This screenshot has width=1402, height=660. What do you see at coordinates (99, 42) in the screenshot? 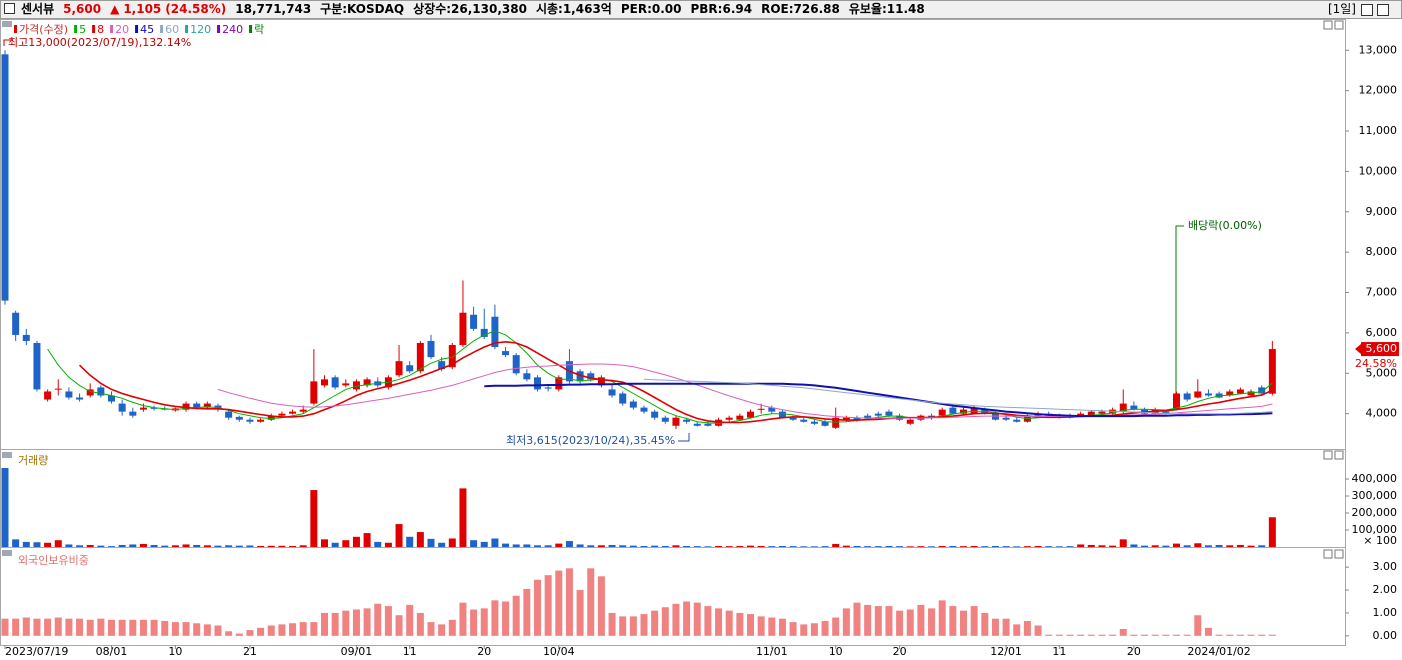
I see `high-note: 최고13,000(2023/07/19),132.14%` at bounding box center [99, 42].